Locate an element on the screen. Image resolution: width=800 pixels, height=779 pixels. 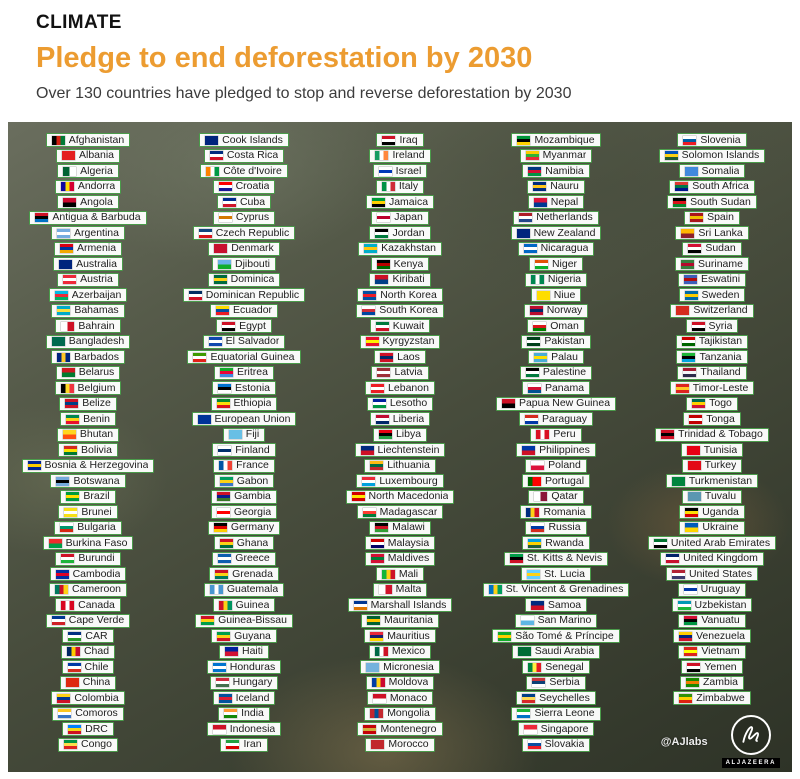
country-item: Ecuador is located at coordinates (244, 310).